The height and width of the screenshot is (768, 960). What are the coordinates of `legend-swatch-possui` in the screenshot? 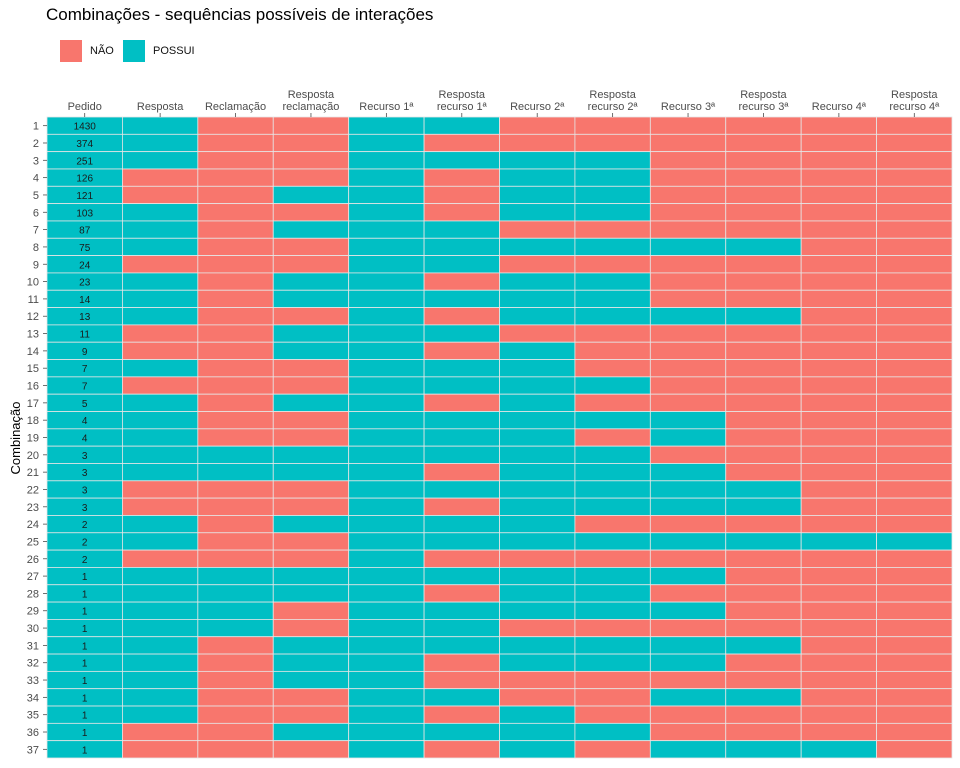 It's located at (134, 51).